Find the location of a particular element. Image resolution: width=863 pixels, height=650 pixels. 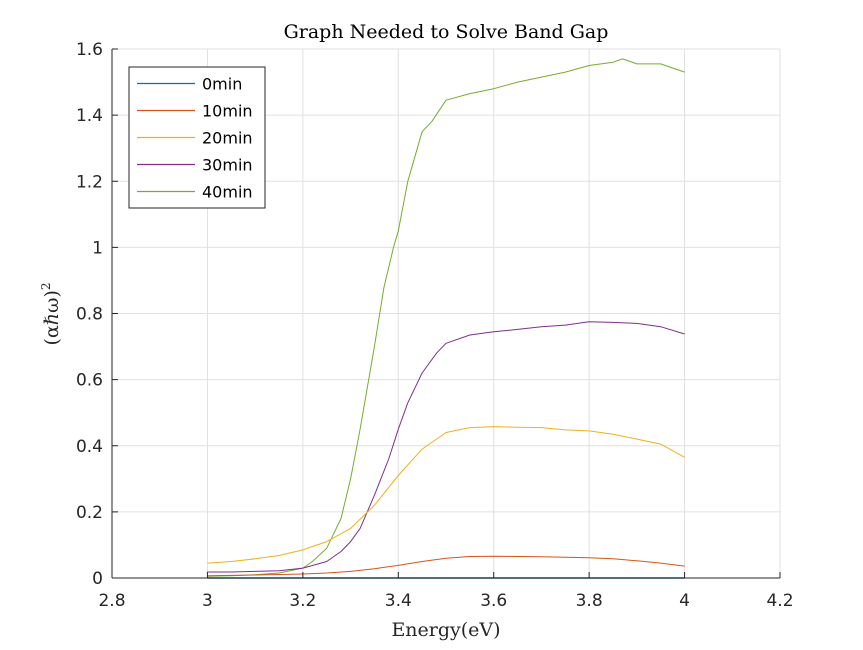

x-tick-label-4: 3.6 is located at coordinates (493, 601).